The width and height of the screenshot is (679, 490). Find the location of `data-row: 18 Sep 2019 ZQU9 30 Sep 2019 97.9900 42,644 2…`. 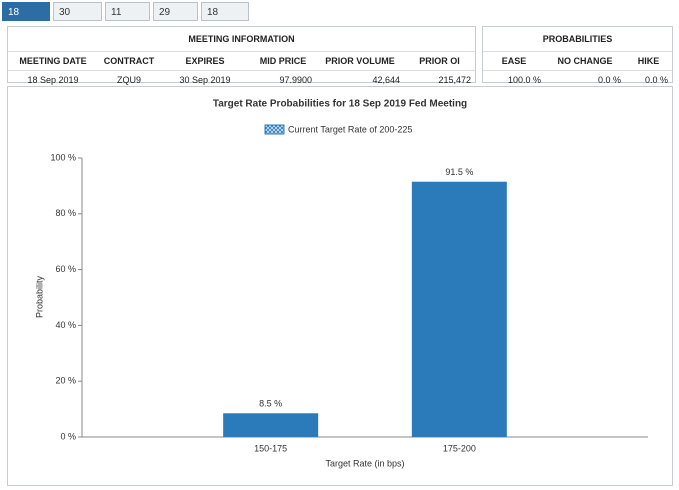

data-row: 18 Sep 2019 ZQU9 30 Sep 2019 97.9900 42,644 2… is located at coordinates (242, 80).